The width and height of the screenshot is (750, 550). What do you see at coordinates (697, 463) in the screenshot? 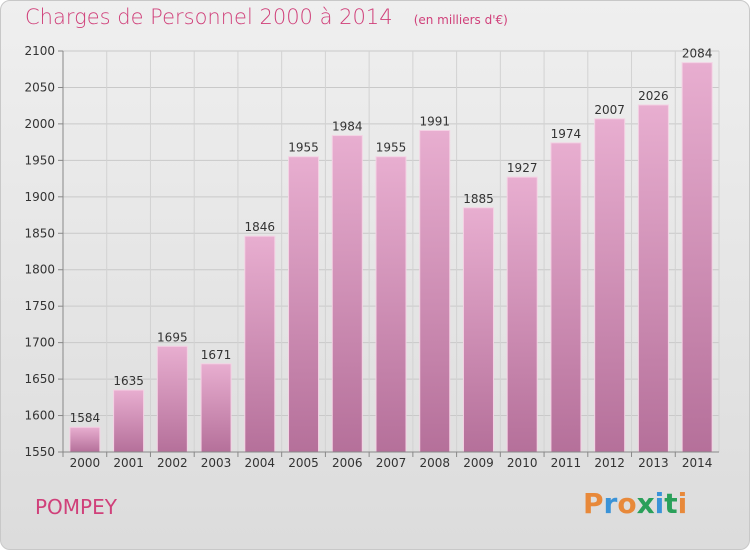
I see `x-tick-label: 2014` at bounding box center [697, 463].